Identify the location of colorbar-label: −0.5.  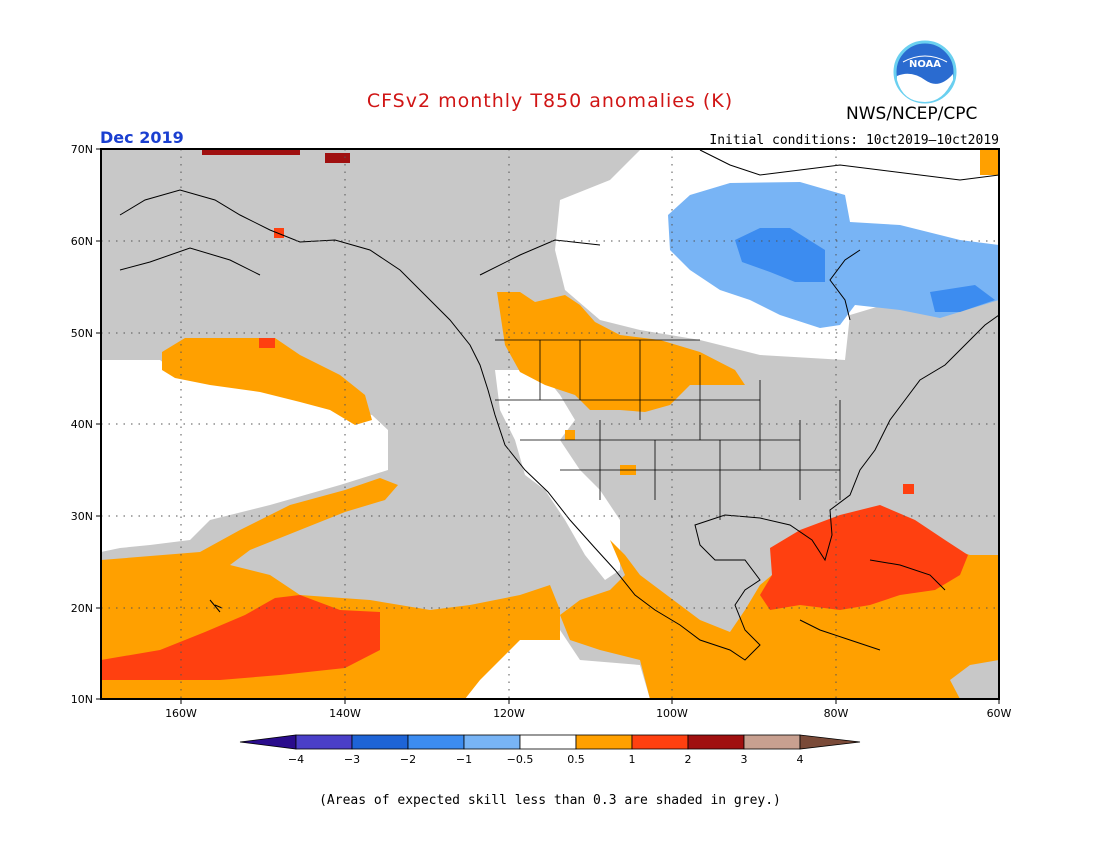
(520, 759).